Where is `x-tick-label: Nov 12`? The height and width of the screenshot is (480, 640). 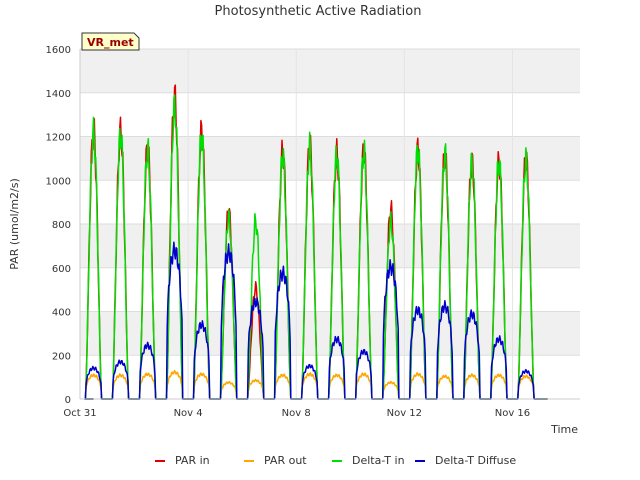
x-tick-label: Nov 12 is located at coordinates (404, 413).